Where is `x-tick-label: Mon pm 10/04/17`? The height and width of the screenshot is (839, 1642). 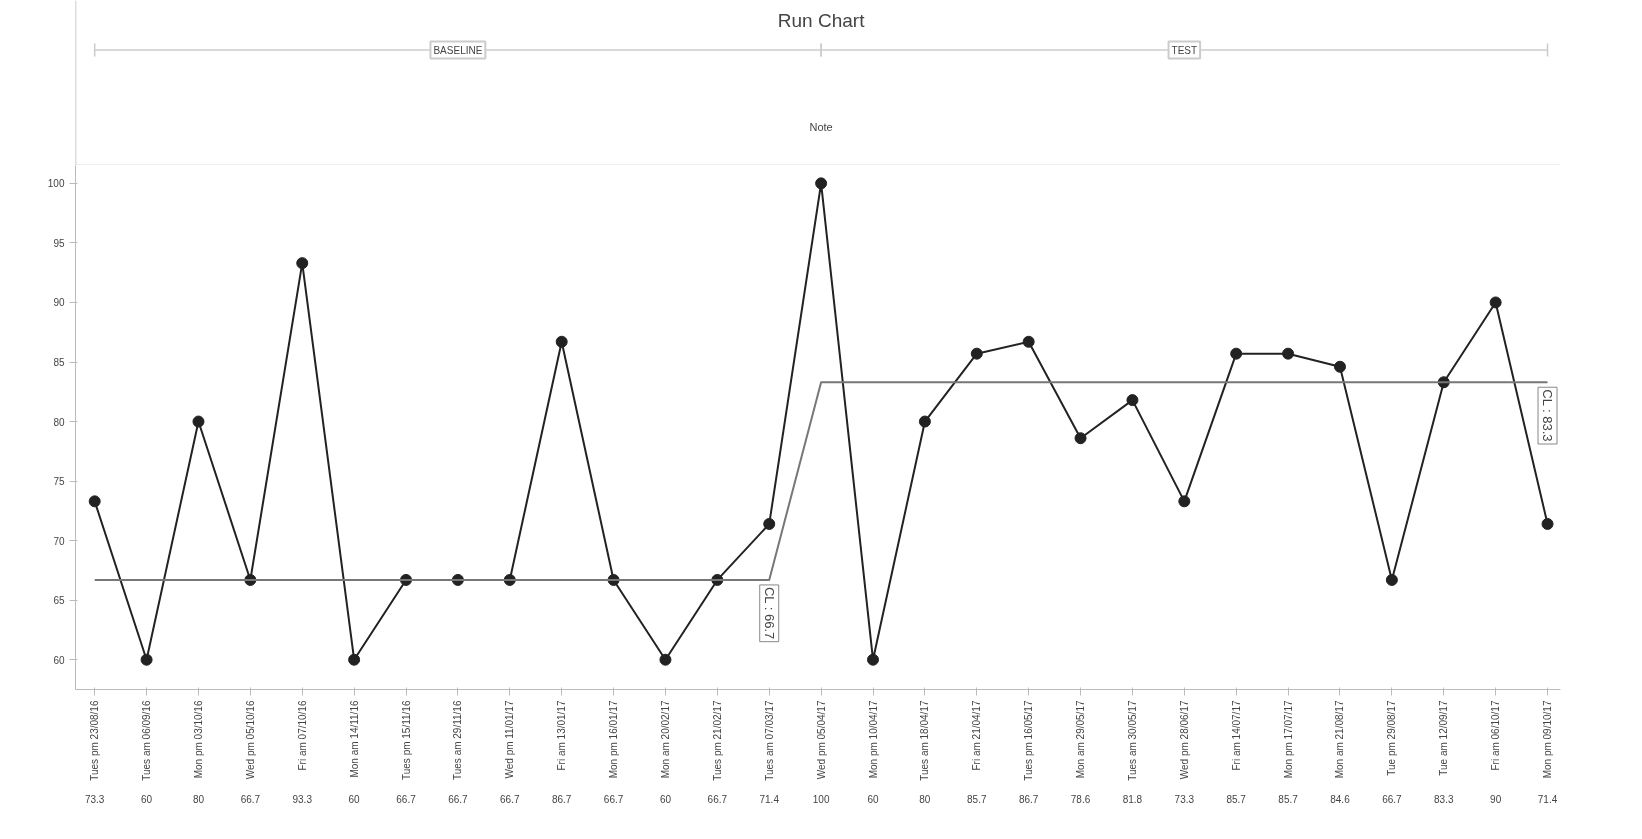
x-tick-label: Mon pm 10/04/17 is located at coordinates (873, 739).